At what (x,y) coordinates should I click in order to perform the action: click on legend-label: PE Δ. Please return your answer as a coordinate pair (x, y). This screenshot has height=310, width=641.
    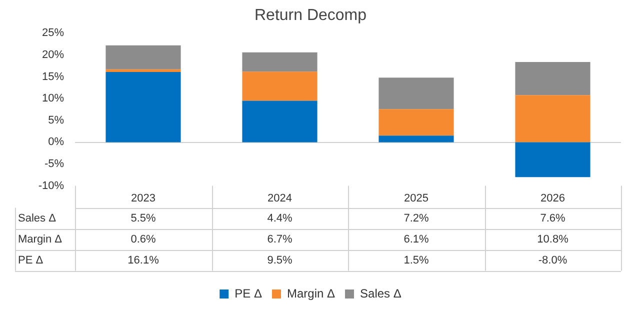
    Looking at the image, I should click on (248, 293).